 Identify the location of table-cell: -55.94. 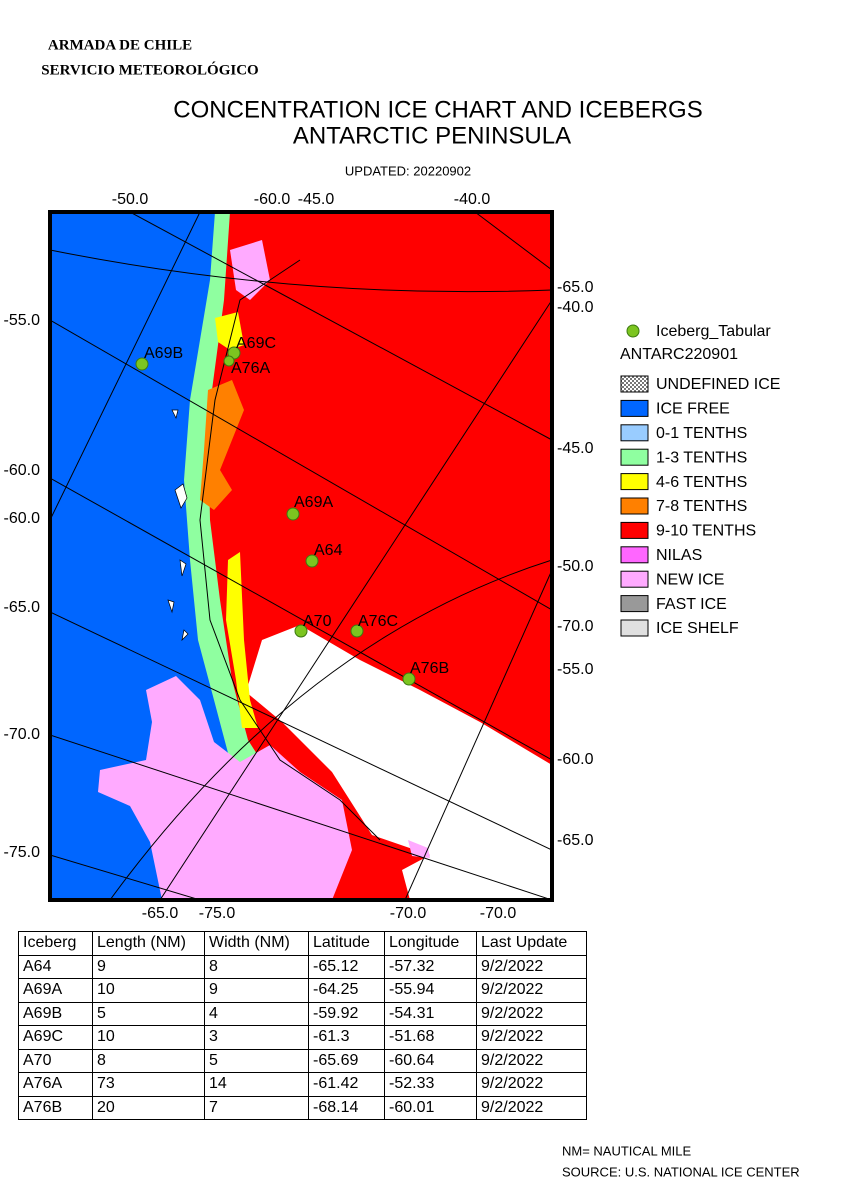
(430, 990).